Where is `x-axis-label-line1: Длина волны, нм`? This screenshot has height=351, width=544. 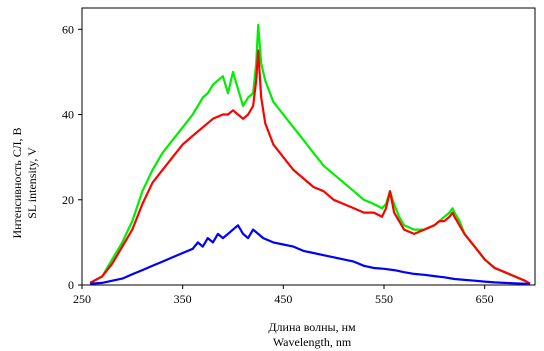
x-axis-label-line1: Длина волны, нм is located at coordinates (312, 327).